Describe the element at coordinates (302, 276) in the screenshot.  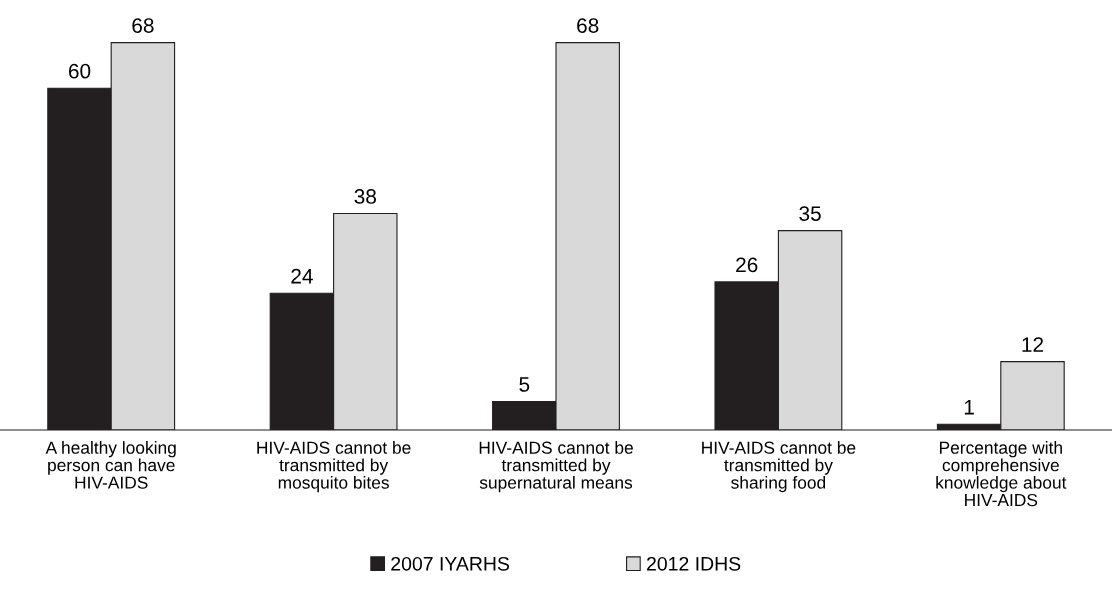
I see `data-label: 24` at that location.